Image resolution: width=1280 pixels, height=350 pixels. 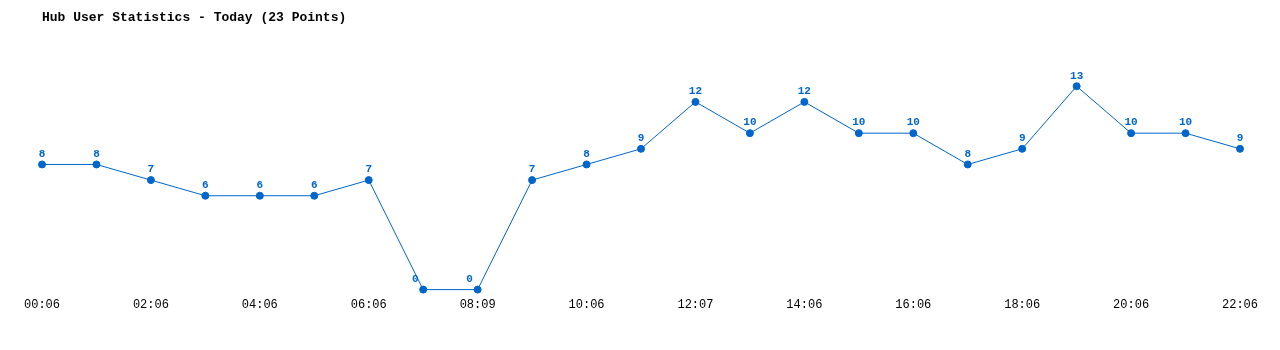 What do you see at coordinates (368, 304) in the screenshot?
I see `x-tick-label: 06:06` at bounding box center [368, 304].